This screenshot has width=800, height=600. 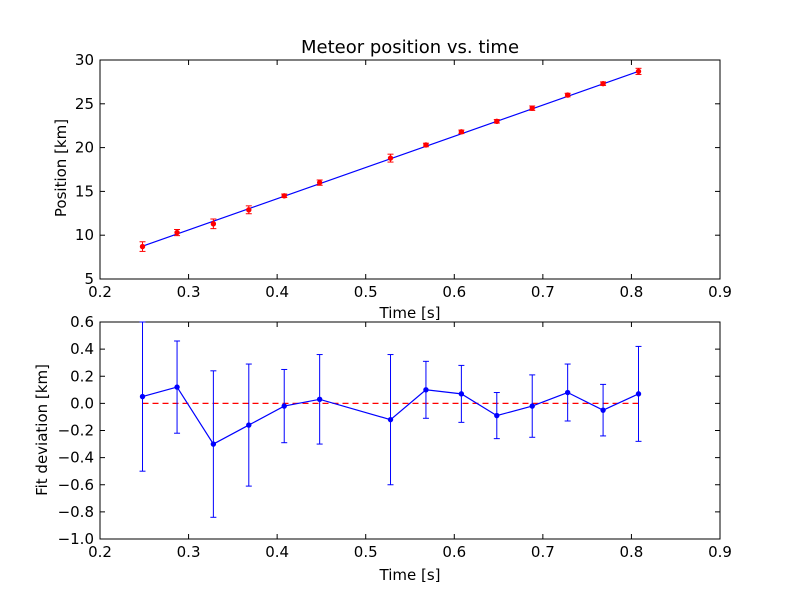 I want to click on top-y-tick-label: 5, so click(x=89, y=279).